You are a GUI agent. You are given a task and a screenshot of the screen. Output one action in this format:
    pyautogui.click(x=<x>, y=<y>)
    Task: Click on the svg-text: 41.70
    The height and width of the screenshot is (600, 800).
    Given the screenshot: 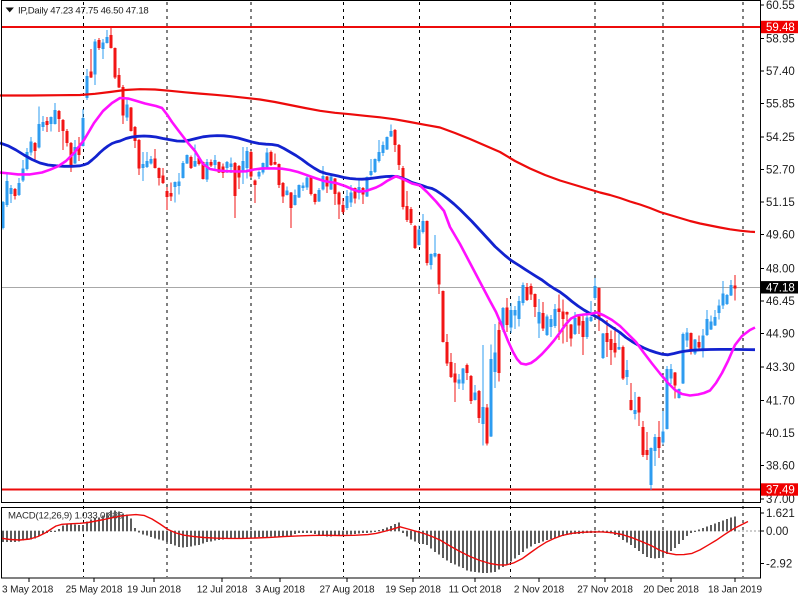 What is the action you would take?
    pyautogui.click(x=780, y=401)
    